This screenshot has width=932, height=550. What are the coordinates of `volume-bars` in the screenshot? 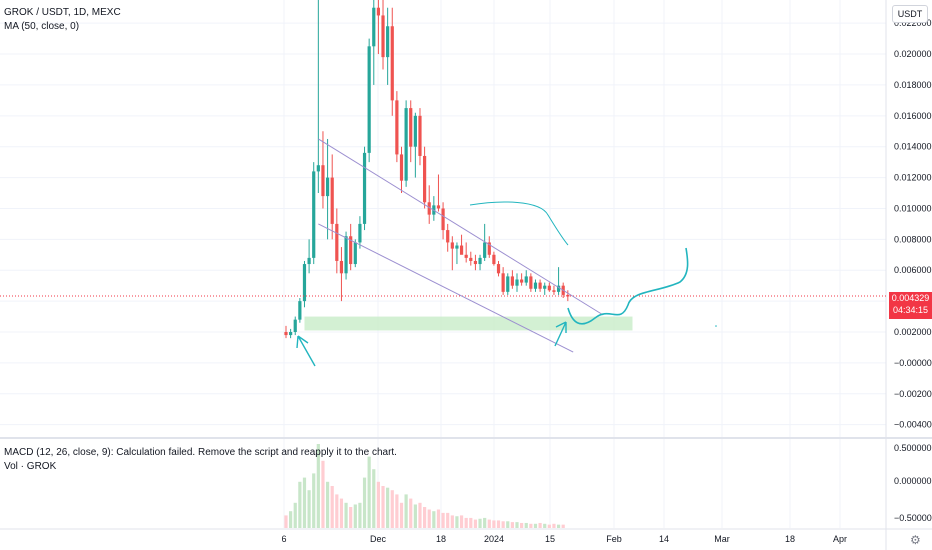 It's located at (424, 486).